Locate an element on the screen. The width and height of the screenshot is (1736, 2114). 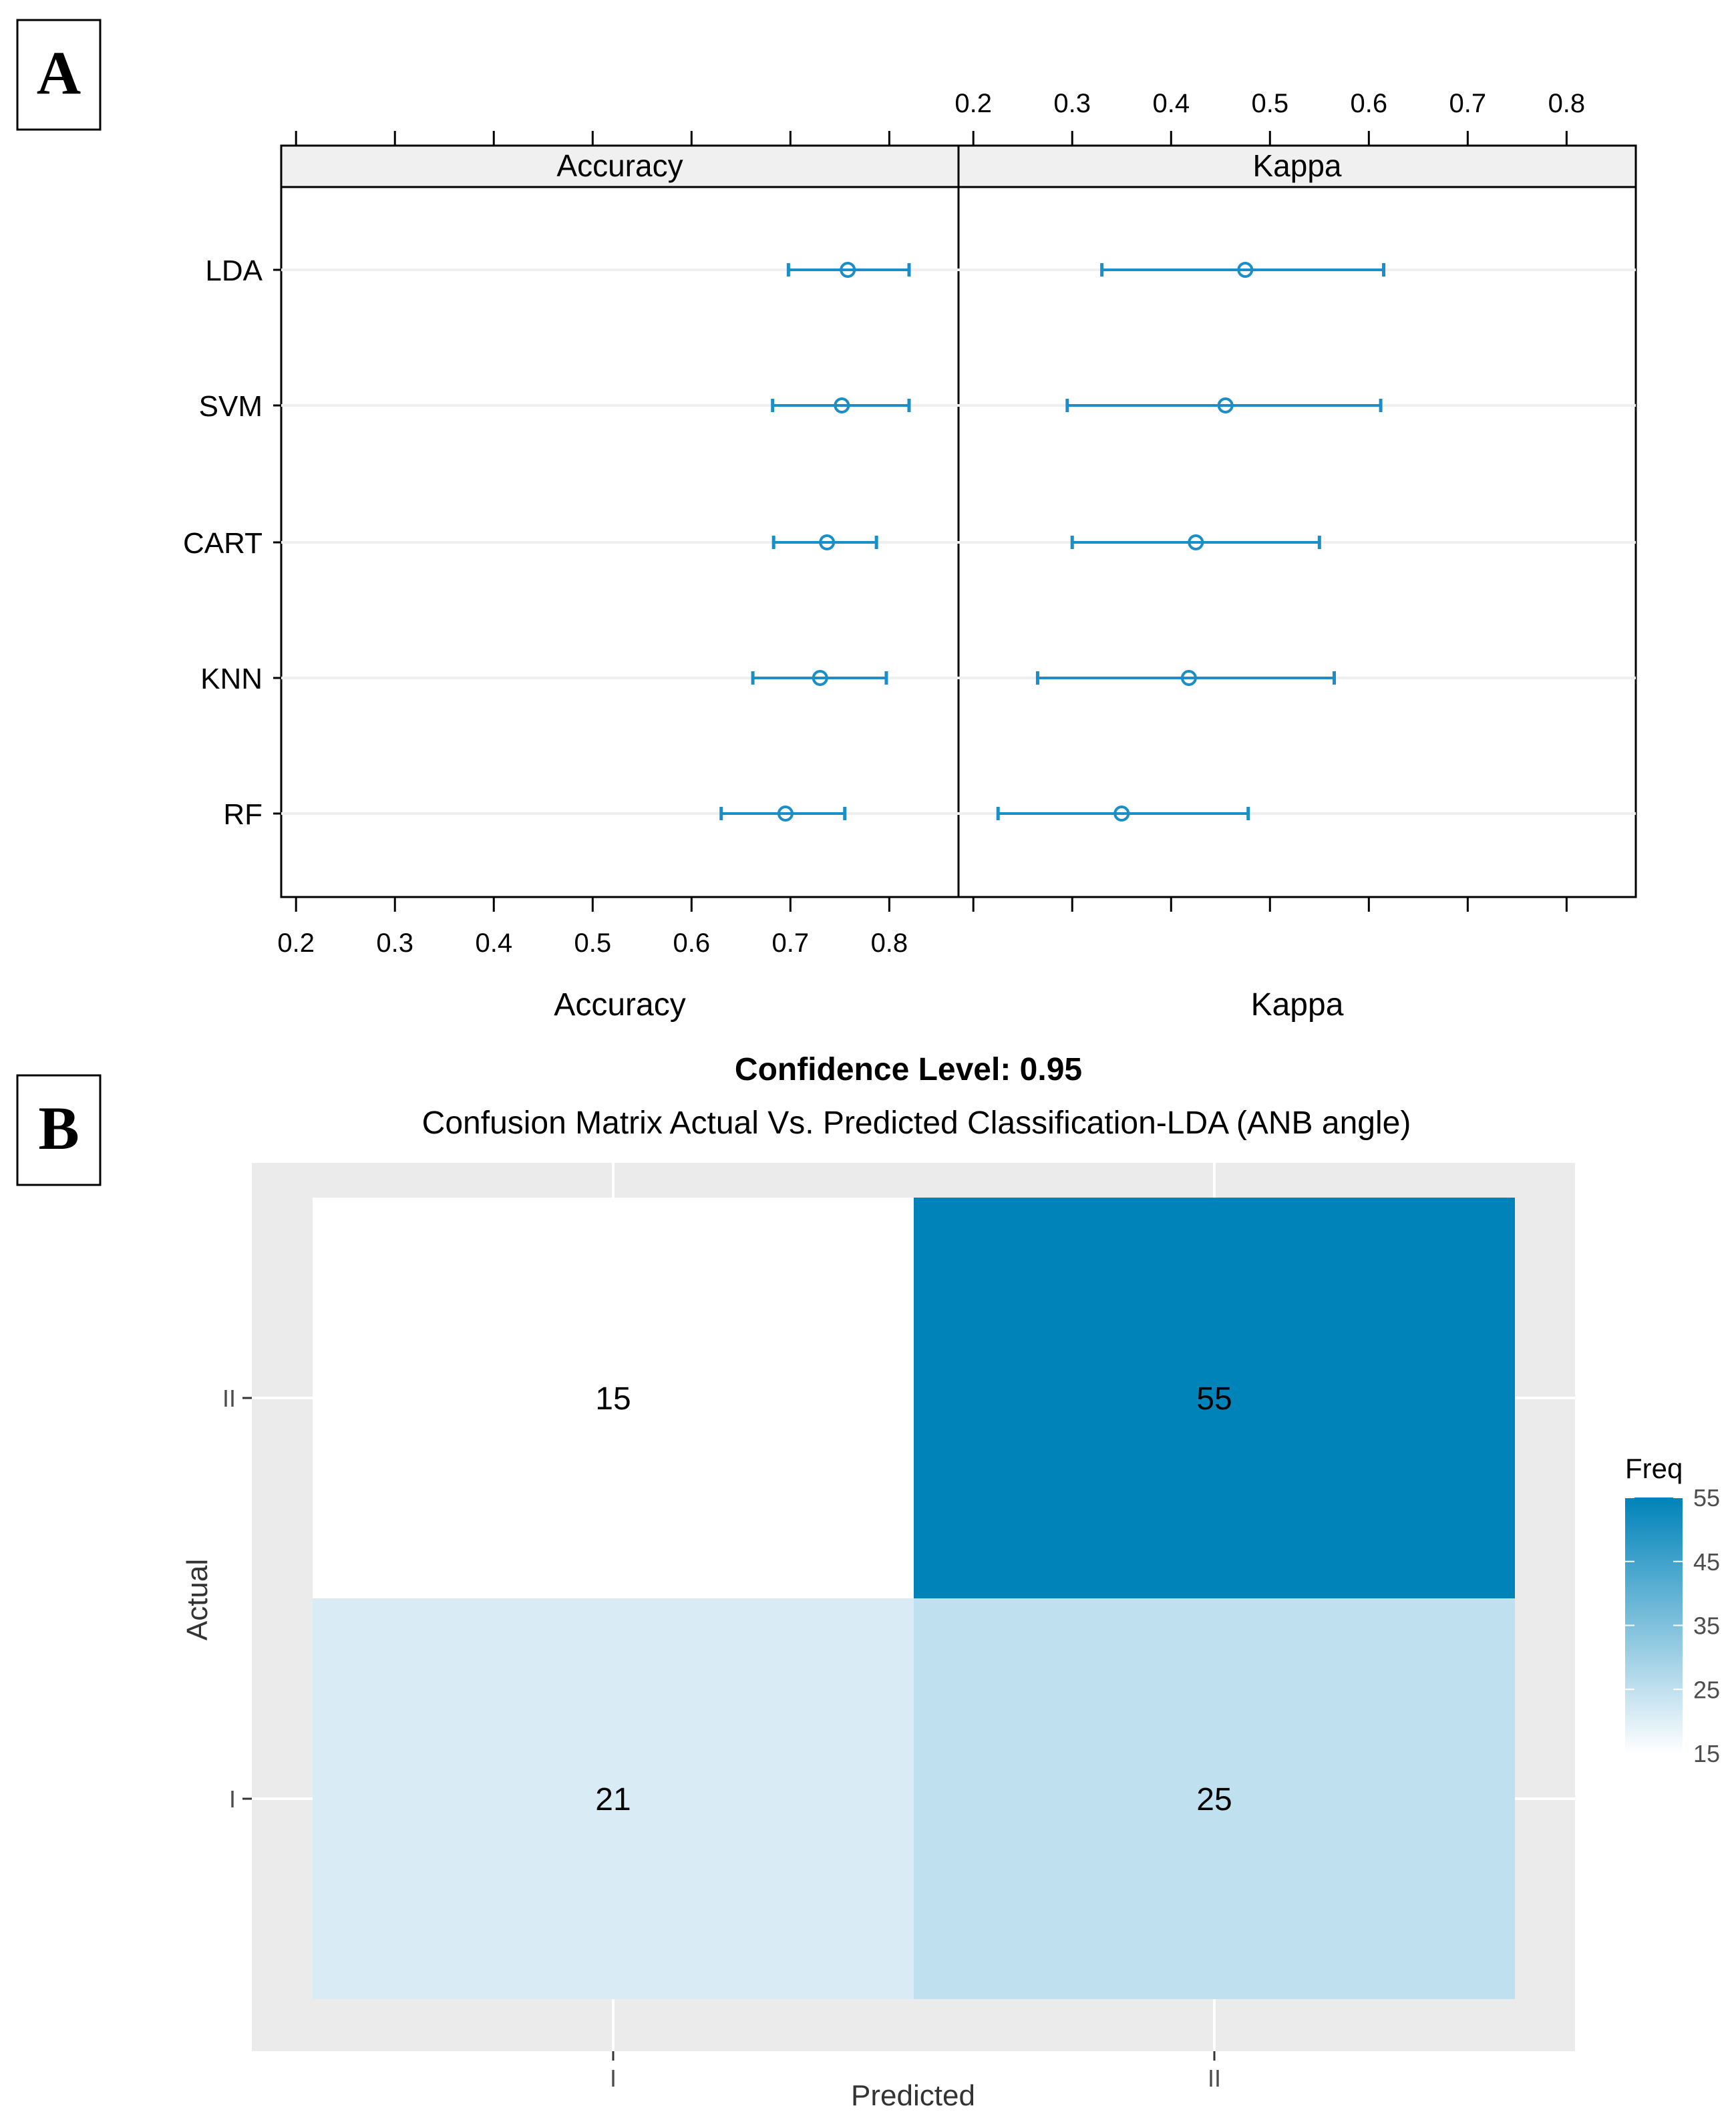
heatmap-legend: Freq 55 45 35 25 15 is located at coordinates (1673, 1610).